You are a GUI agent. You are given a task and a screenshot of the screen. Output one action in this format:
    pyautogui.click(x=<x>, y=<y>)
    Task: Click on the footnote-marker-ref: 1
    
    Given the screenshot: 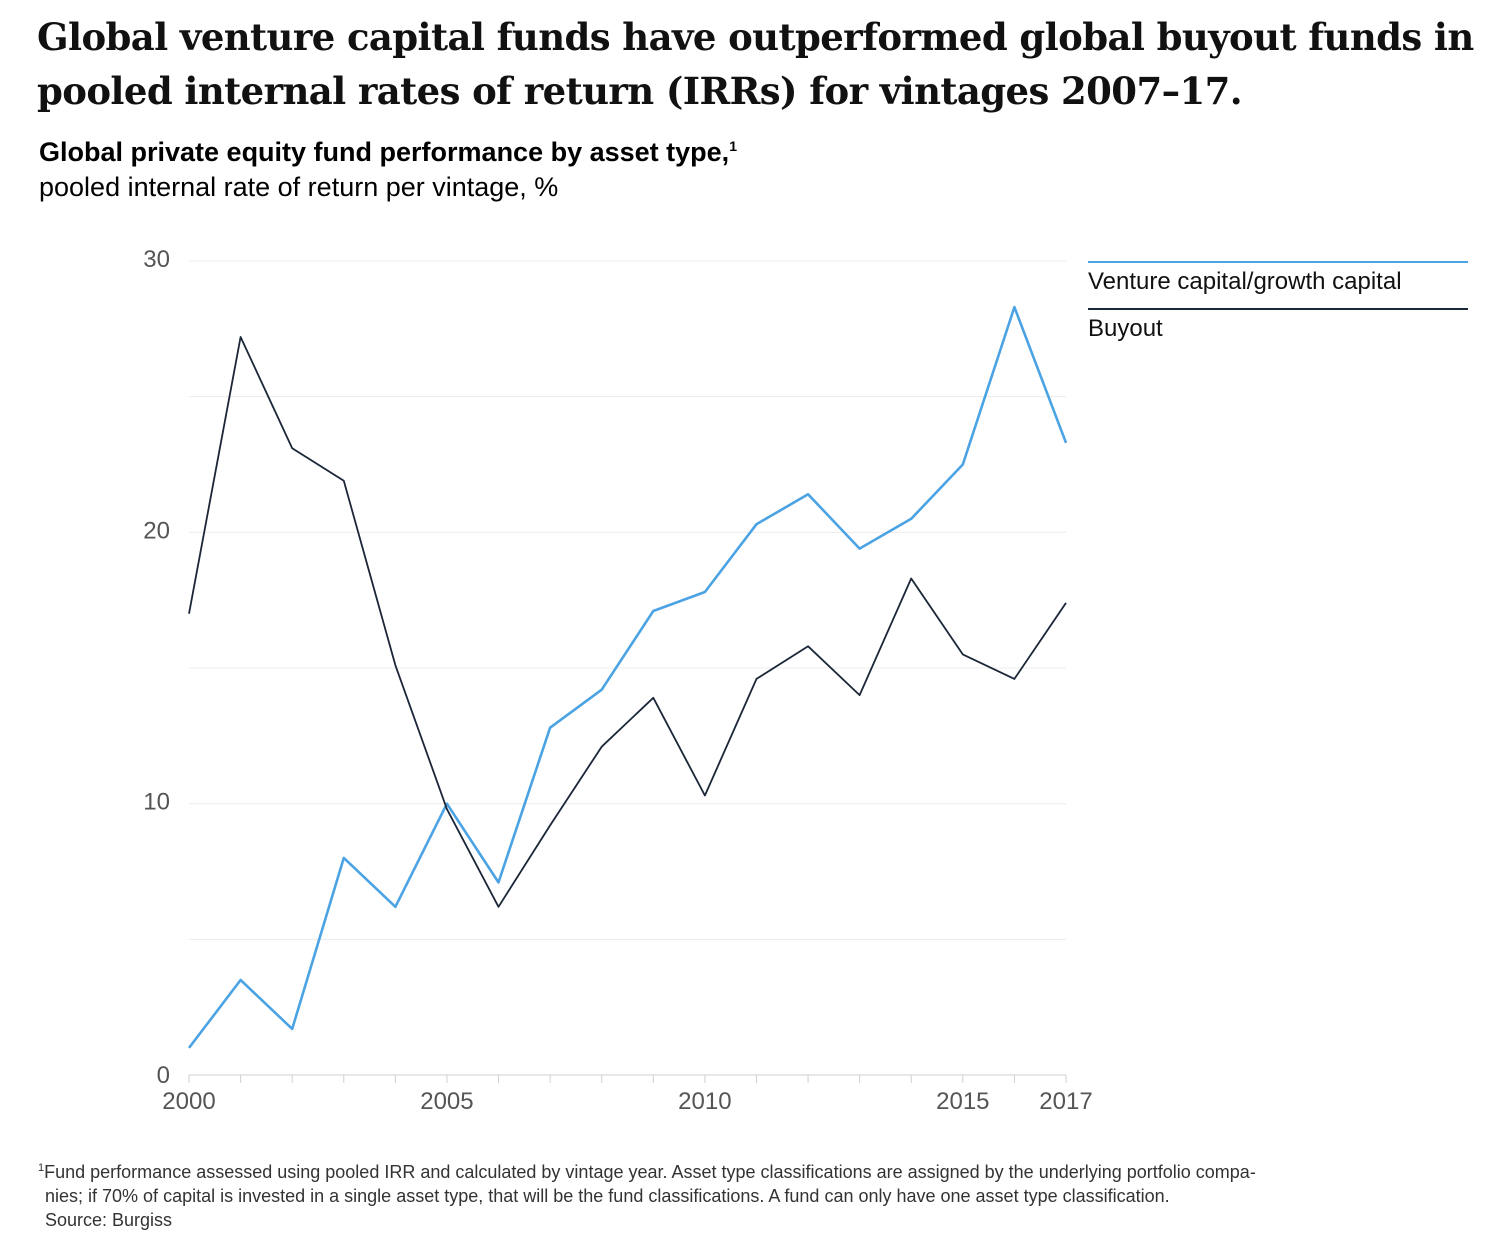 What is the action you would take?
    pyautogui.click(x=41, y=1168)
    